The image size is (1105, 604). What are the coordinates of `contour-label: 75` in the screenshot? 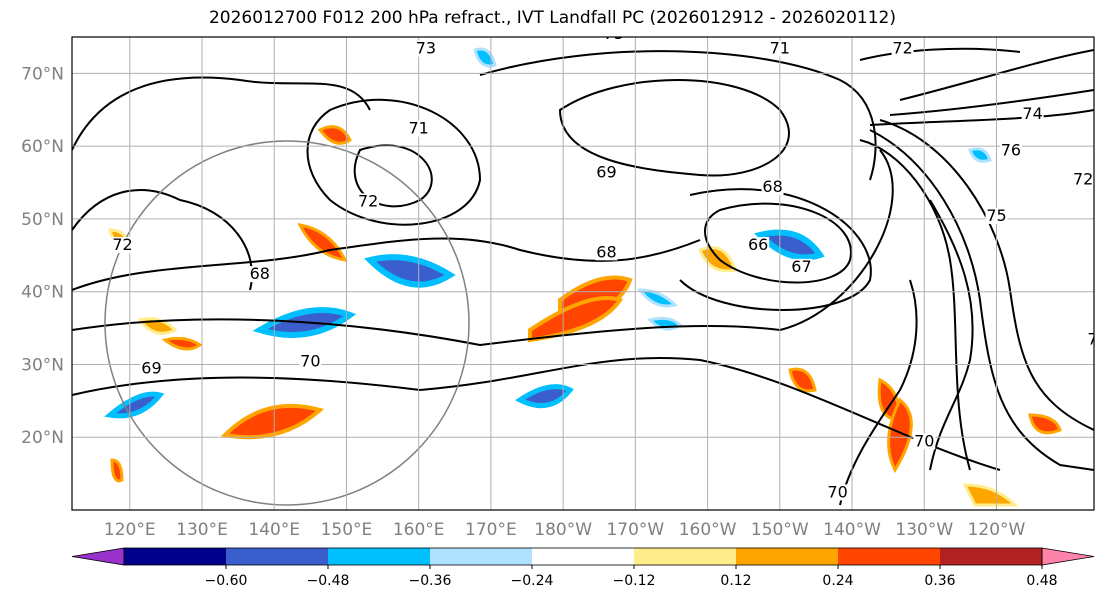 It's located at (996, 215).